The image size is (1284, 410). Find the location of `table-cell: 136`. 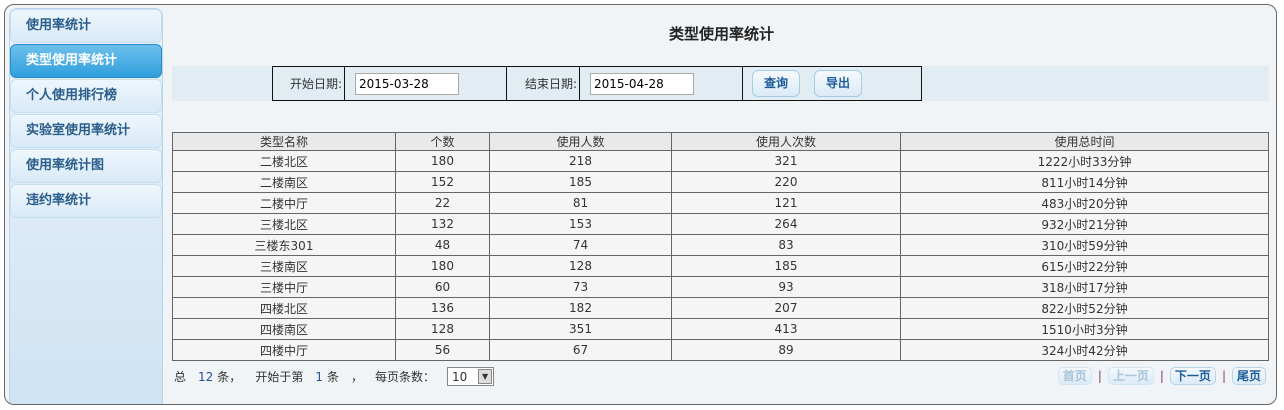

table-cell: 136 is located at coordinates (442, 308).